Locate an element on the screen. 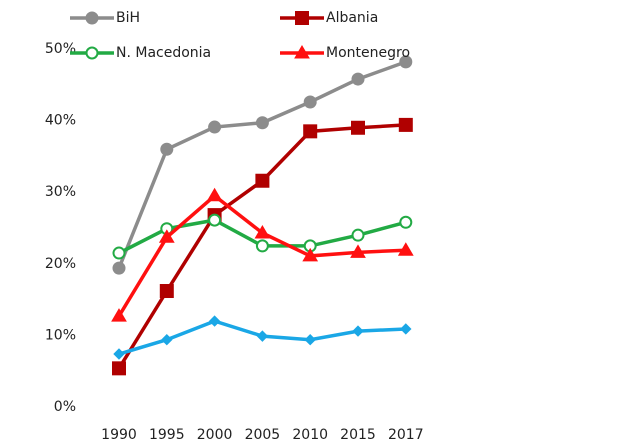 This screenshot has height=446, width=617. y-tick-label: 40% is located at coordinates (60, 121).